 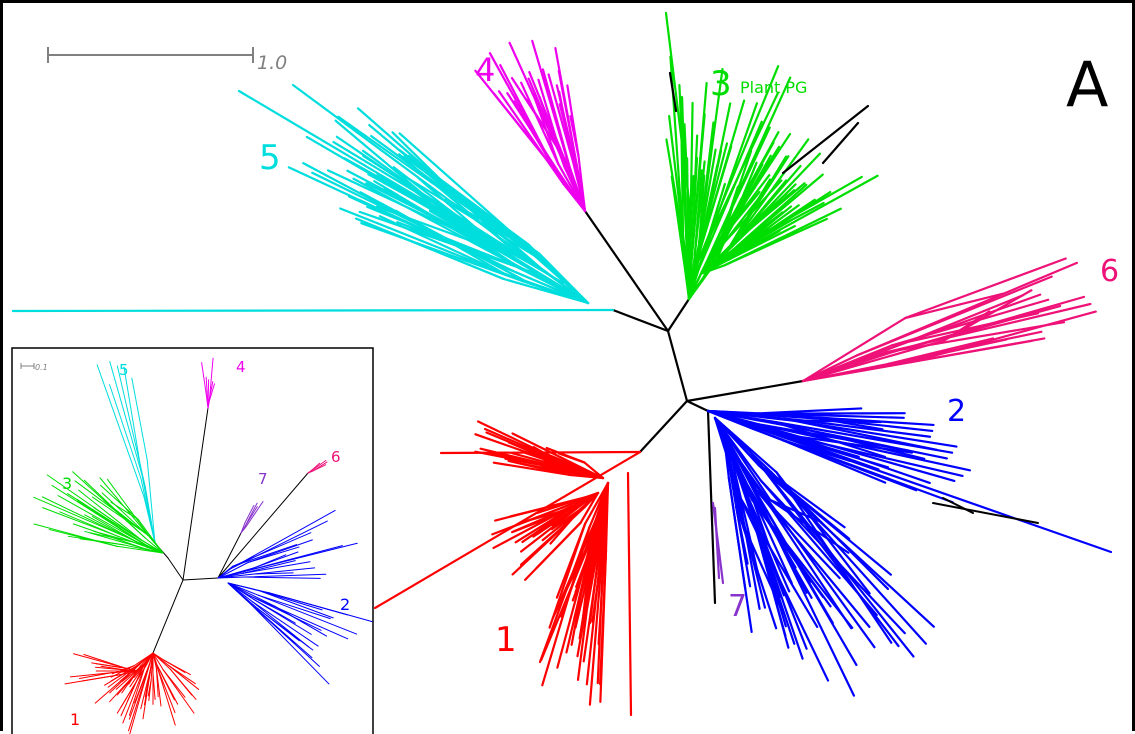 I want to click on clade-label-5: 5, so click(x=270, y=158).